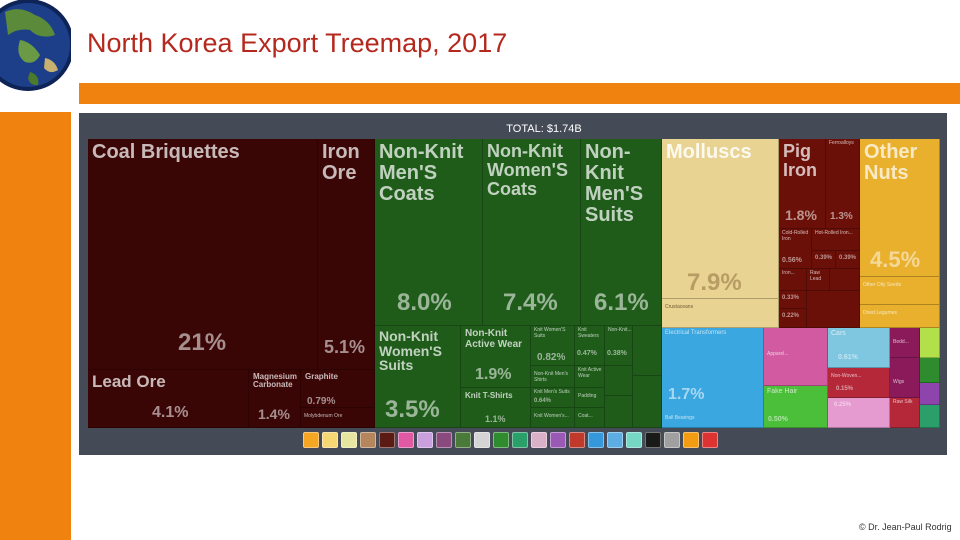 This screenshot has height=540, width=960. I want to click on tile-non-woven: Non-Woven... 0.15%, so click(859, 383).